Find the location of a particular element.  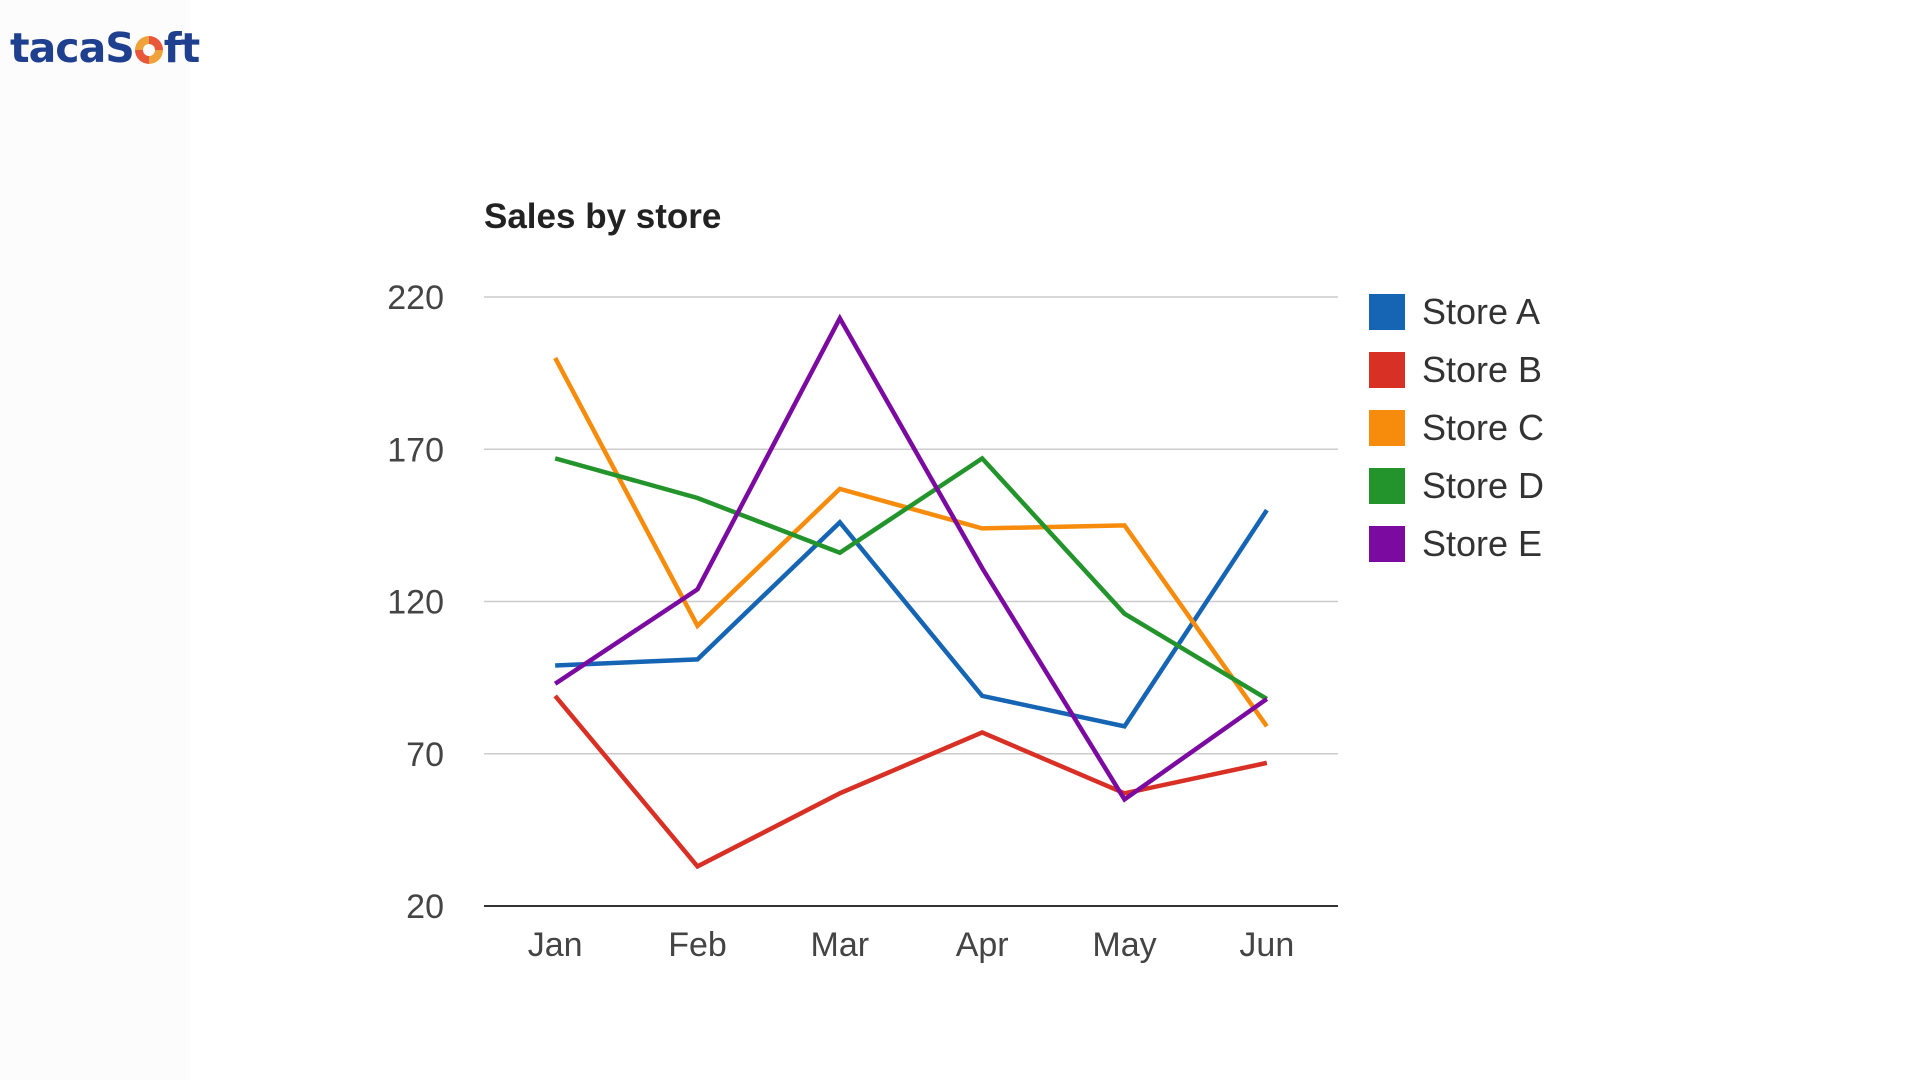

legend-label: Store D is located at coordinates (1483, 485).